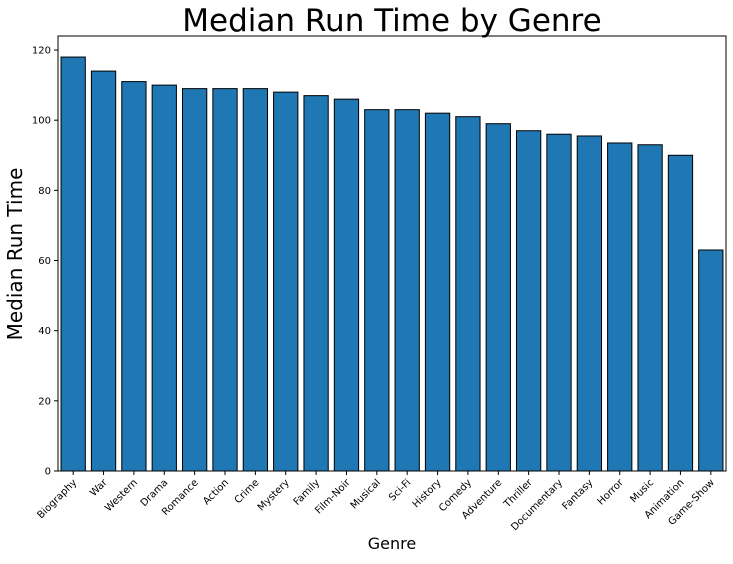 The height and width of the screenshot is (564, 733). I want to click on bar-family, so click(316, 283).